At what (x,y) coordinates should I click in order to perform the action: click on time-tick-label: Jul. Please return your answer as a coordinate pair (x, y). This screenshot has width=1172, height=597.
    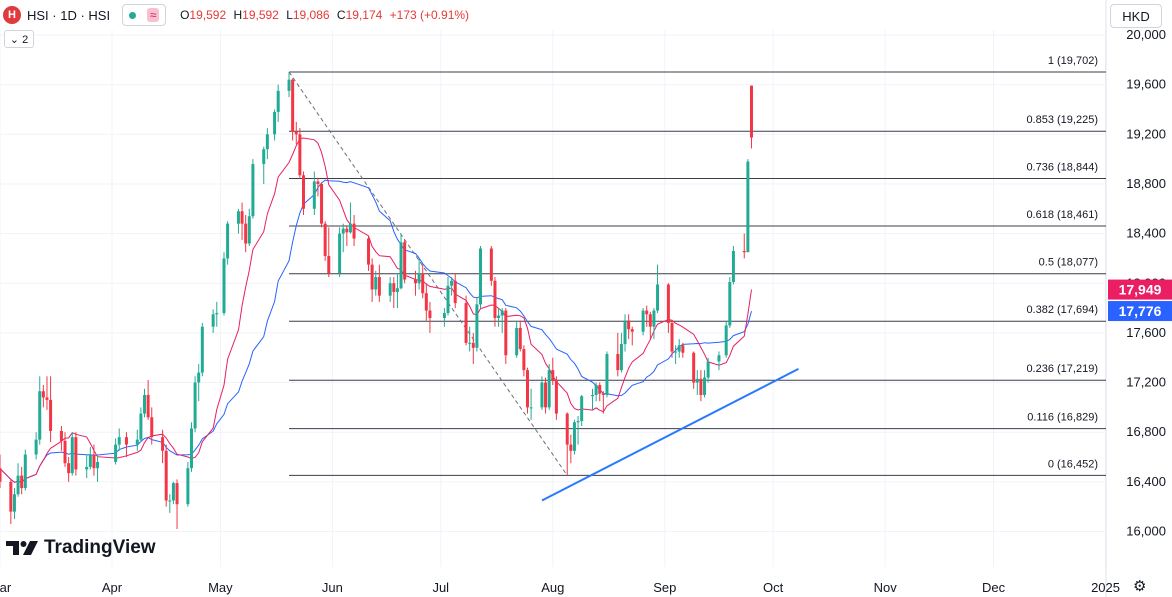
    Looking at the image, I should click on (440, 587).